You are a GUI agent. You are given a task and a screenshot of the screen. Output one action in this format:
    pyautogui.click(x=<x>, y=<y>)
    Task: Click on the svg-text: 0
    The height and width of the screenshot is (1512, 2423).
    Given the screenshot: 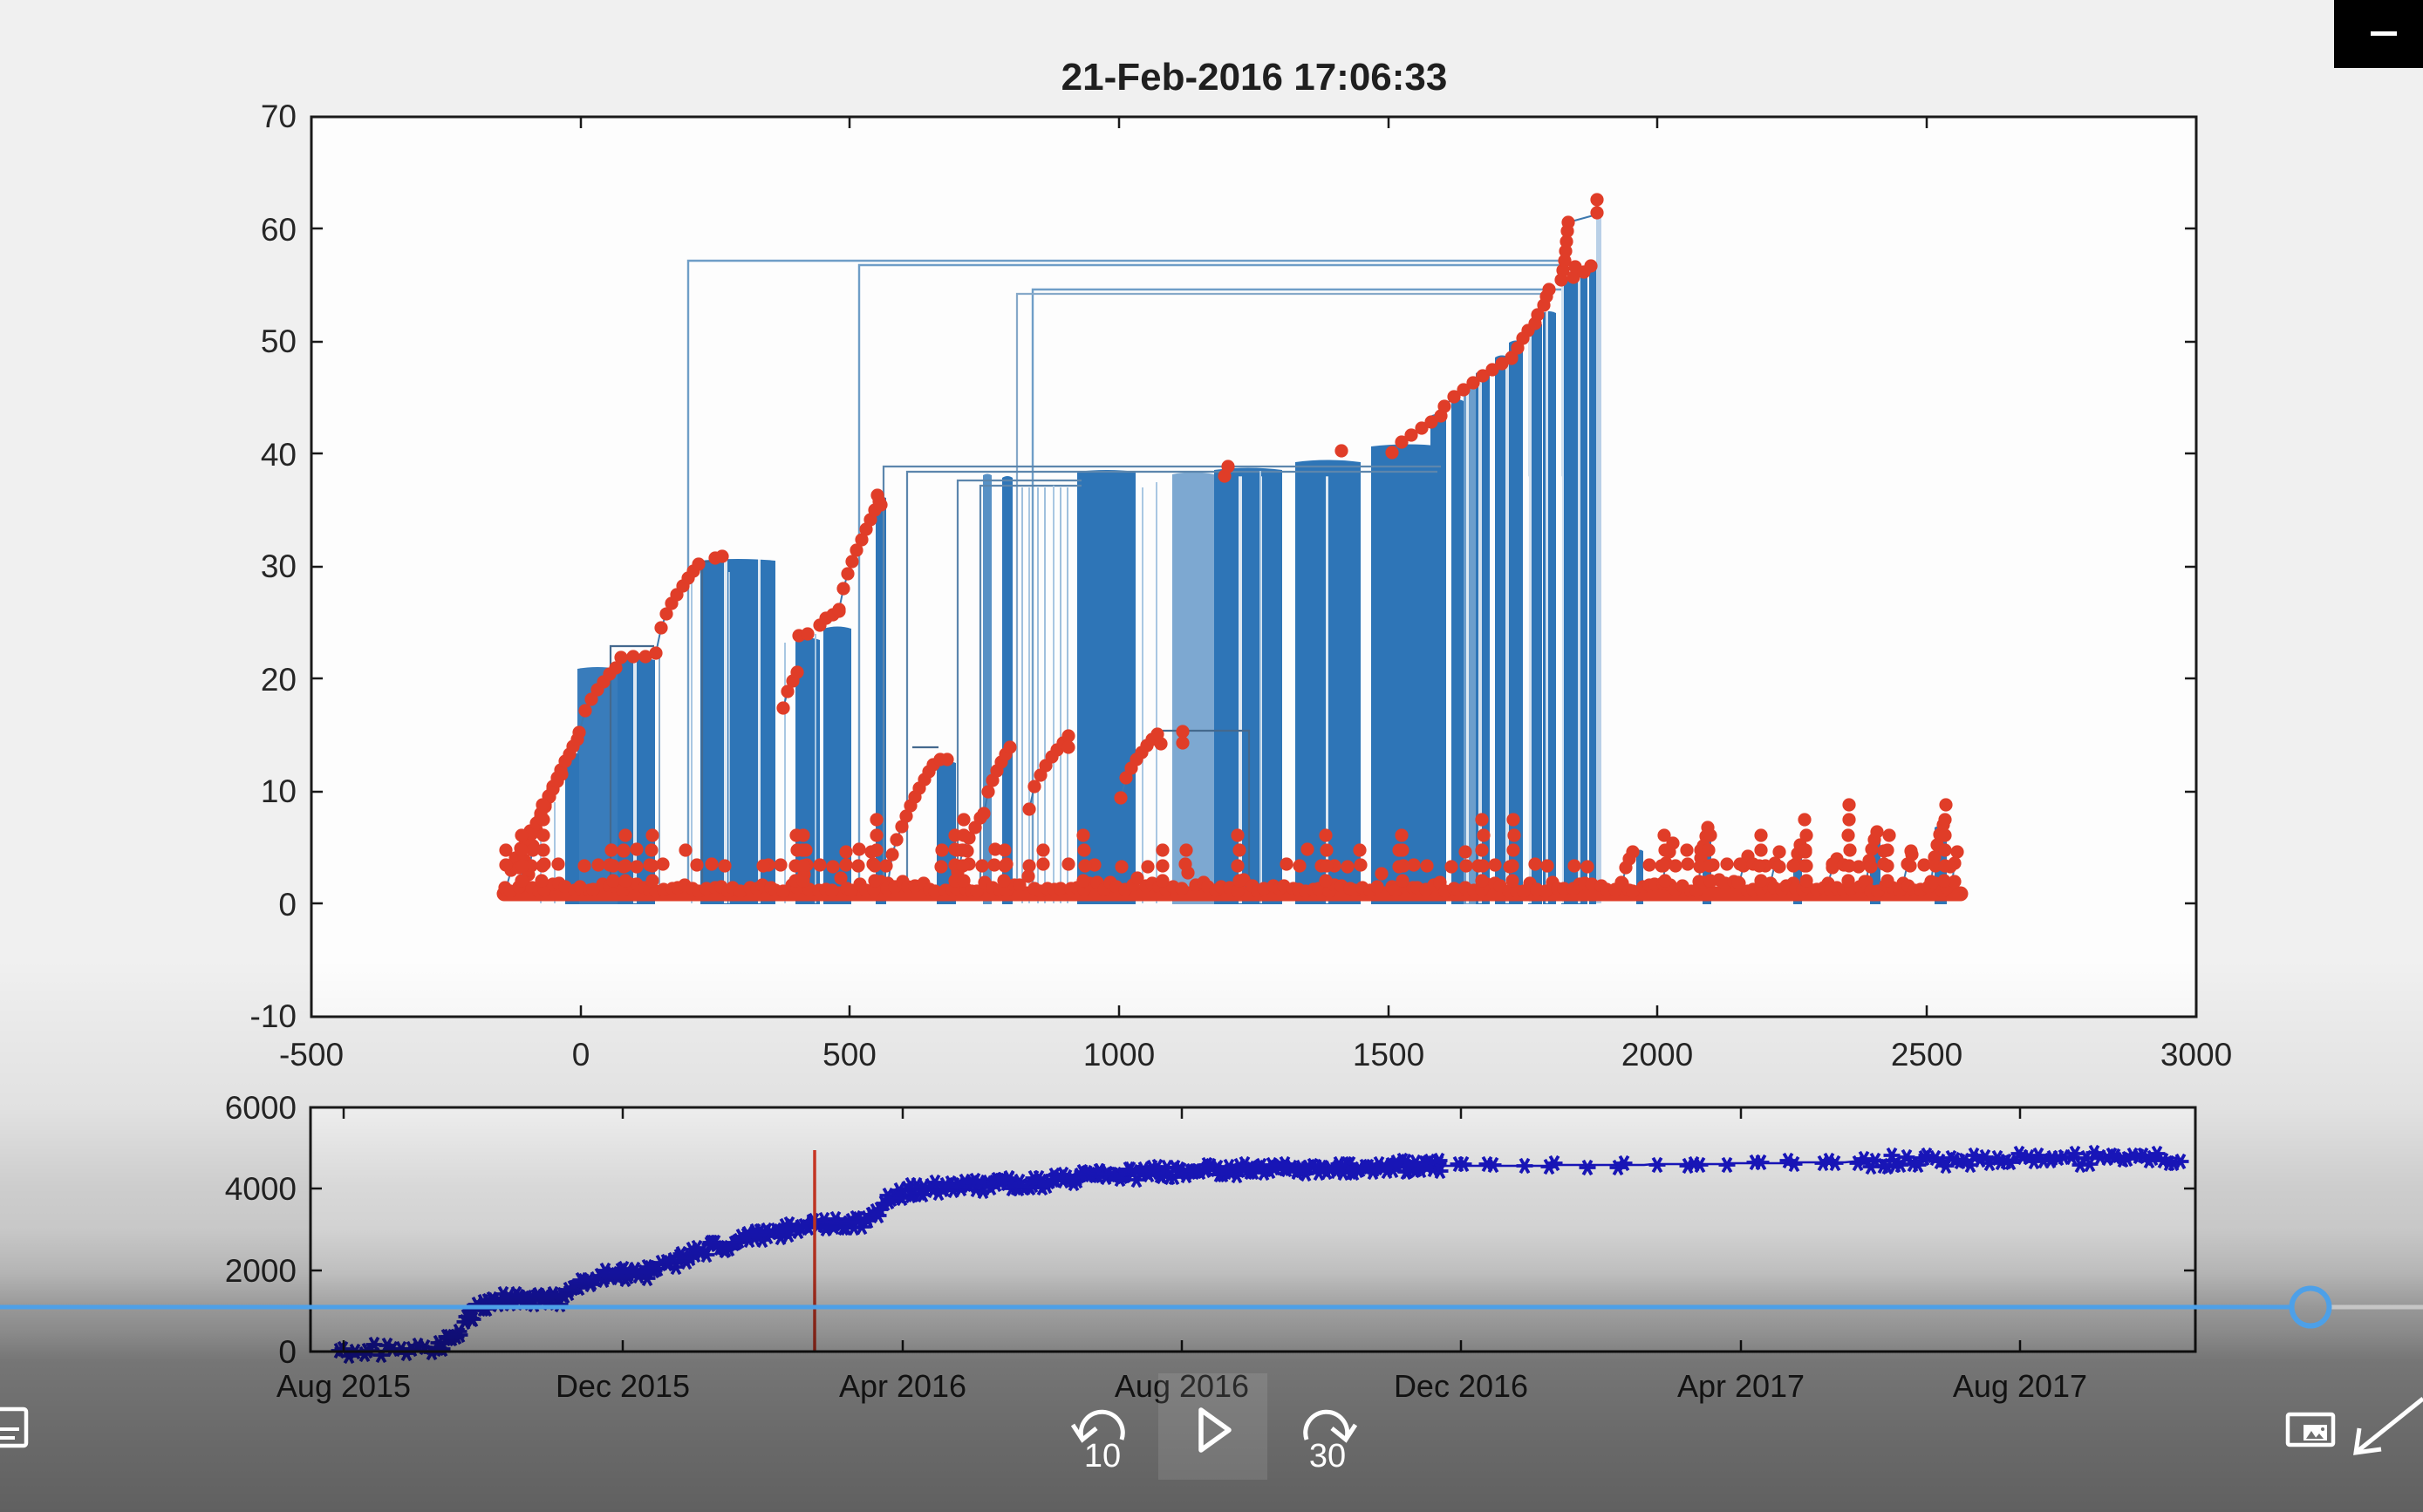 What is the action you would take?
    pyautogui.click(x=287, y=905)
    